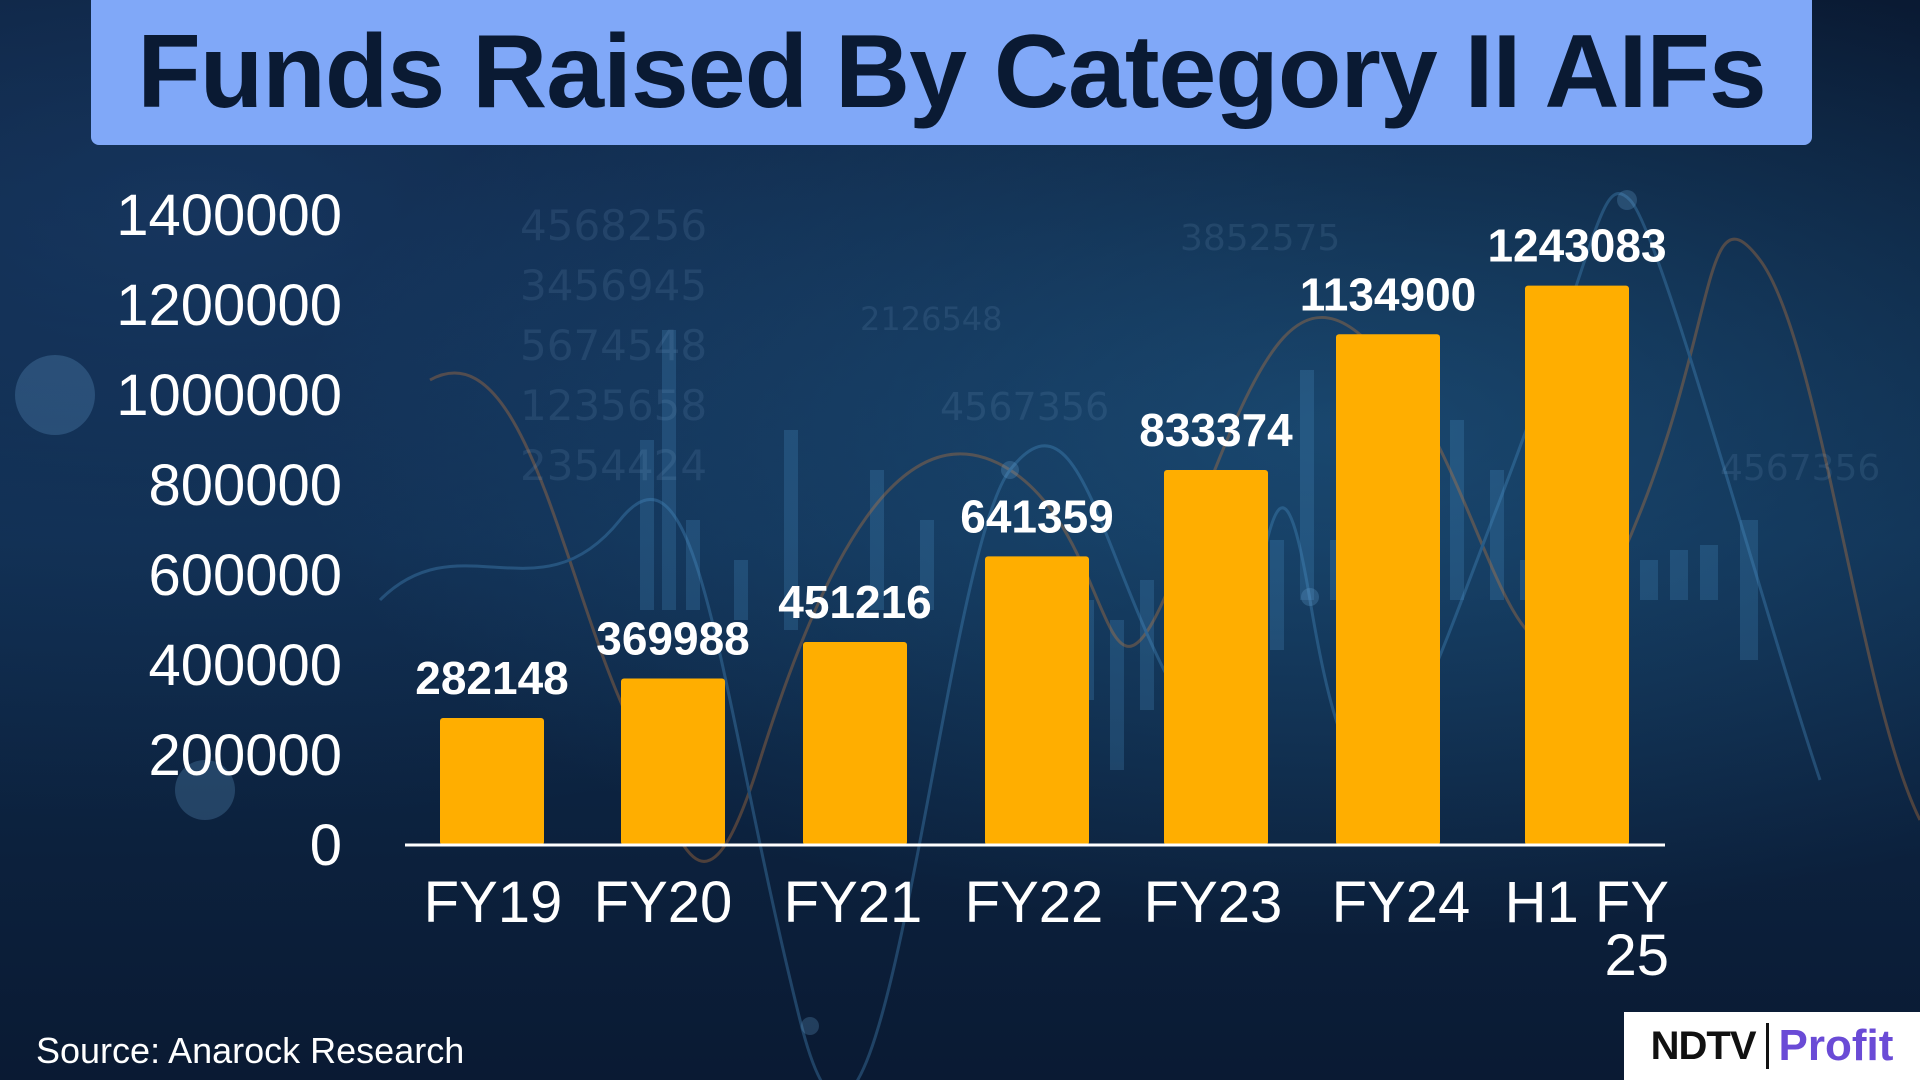  I want to click on x-tick-label: FY24, so click(1401, 902).